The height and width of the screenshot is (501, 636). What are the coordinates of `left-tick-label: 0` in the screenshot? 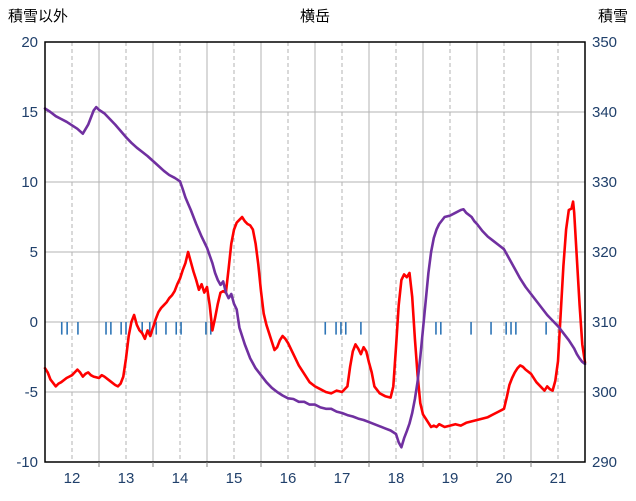 It's located at (34, 322).